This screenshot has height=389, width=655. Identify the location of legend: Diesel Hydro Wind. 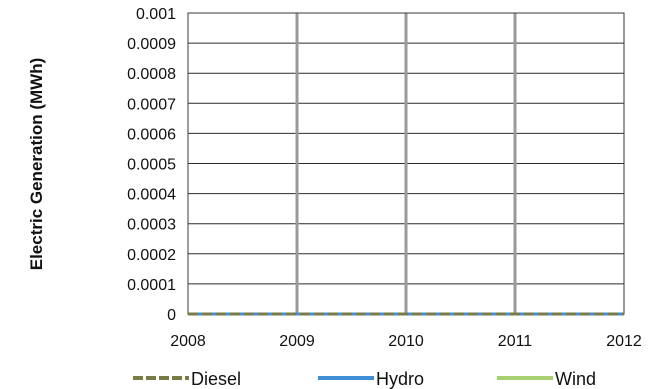
(364, 379).